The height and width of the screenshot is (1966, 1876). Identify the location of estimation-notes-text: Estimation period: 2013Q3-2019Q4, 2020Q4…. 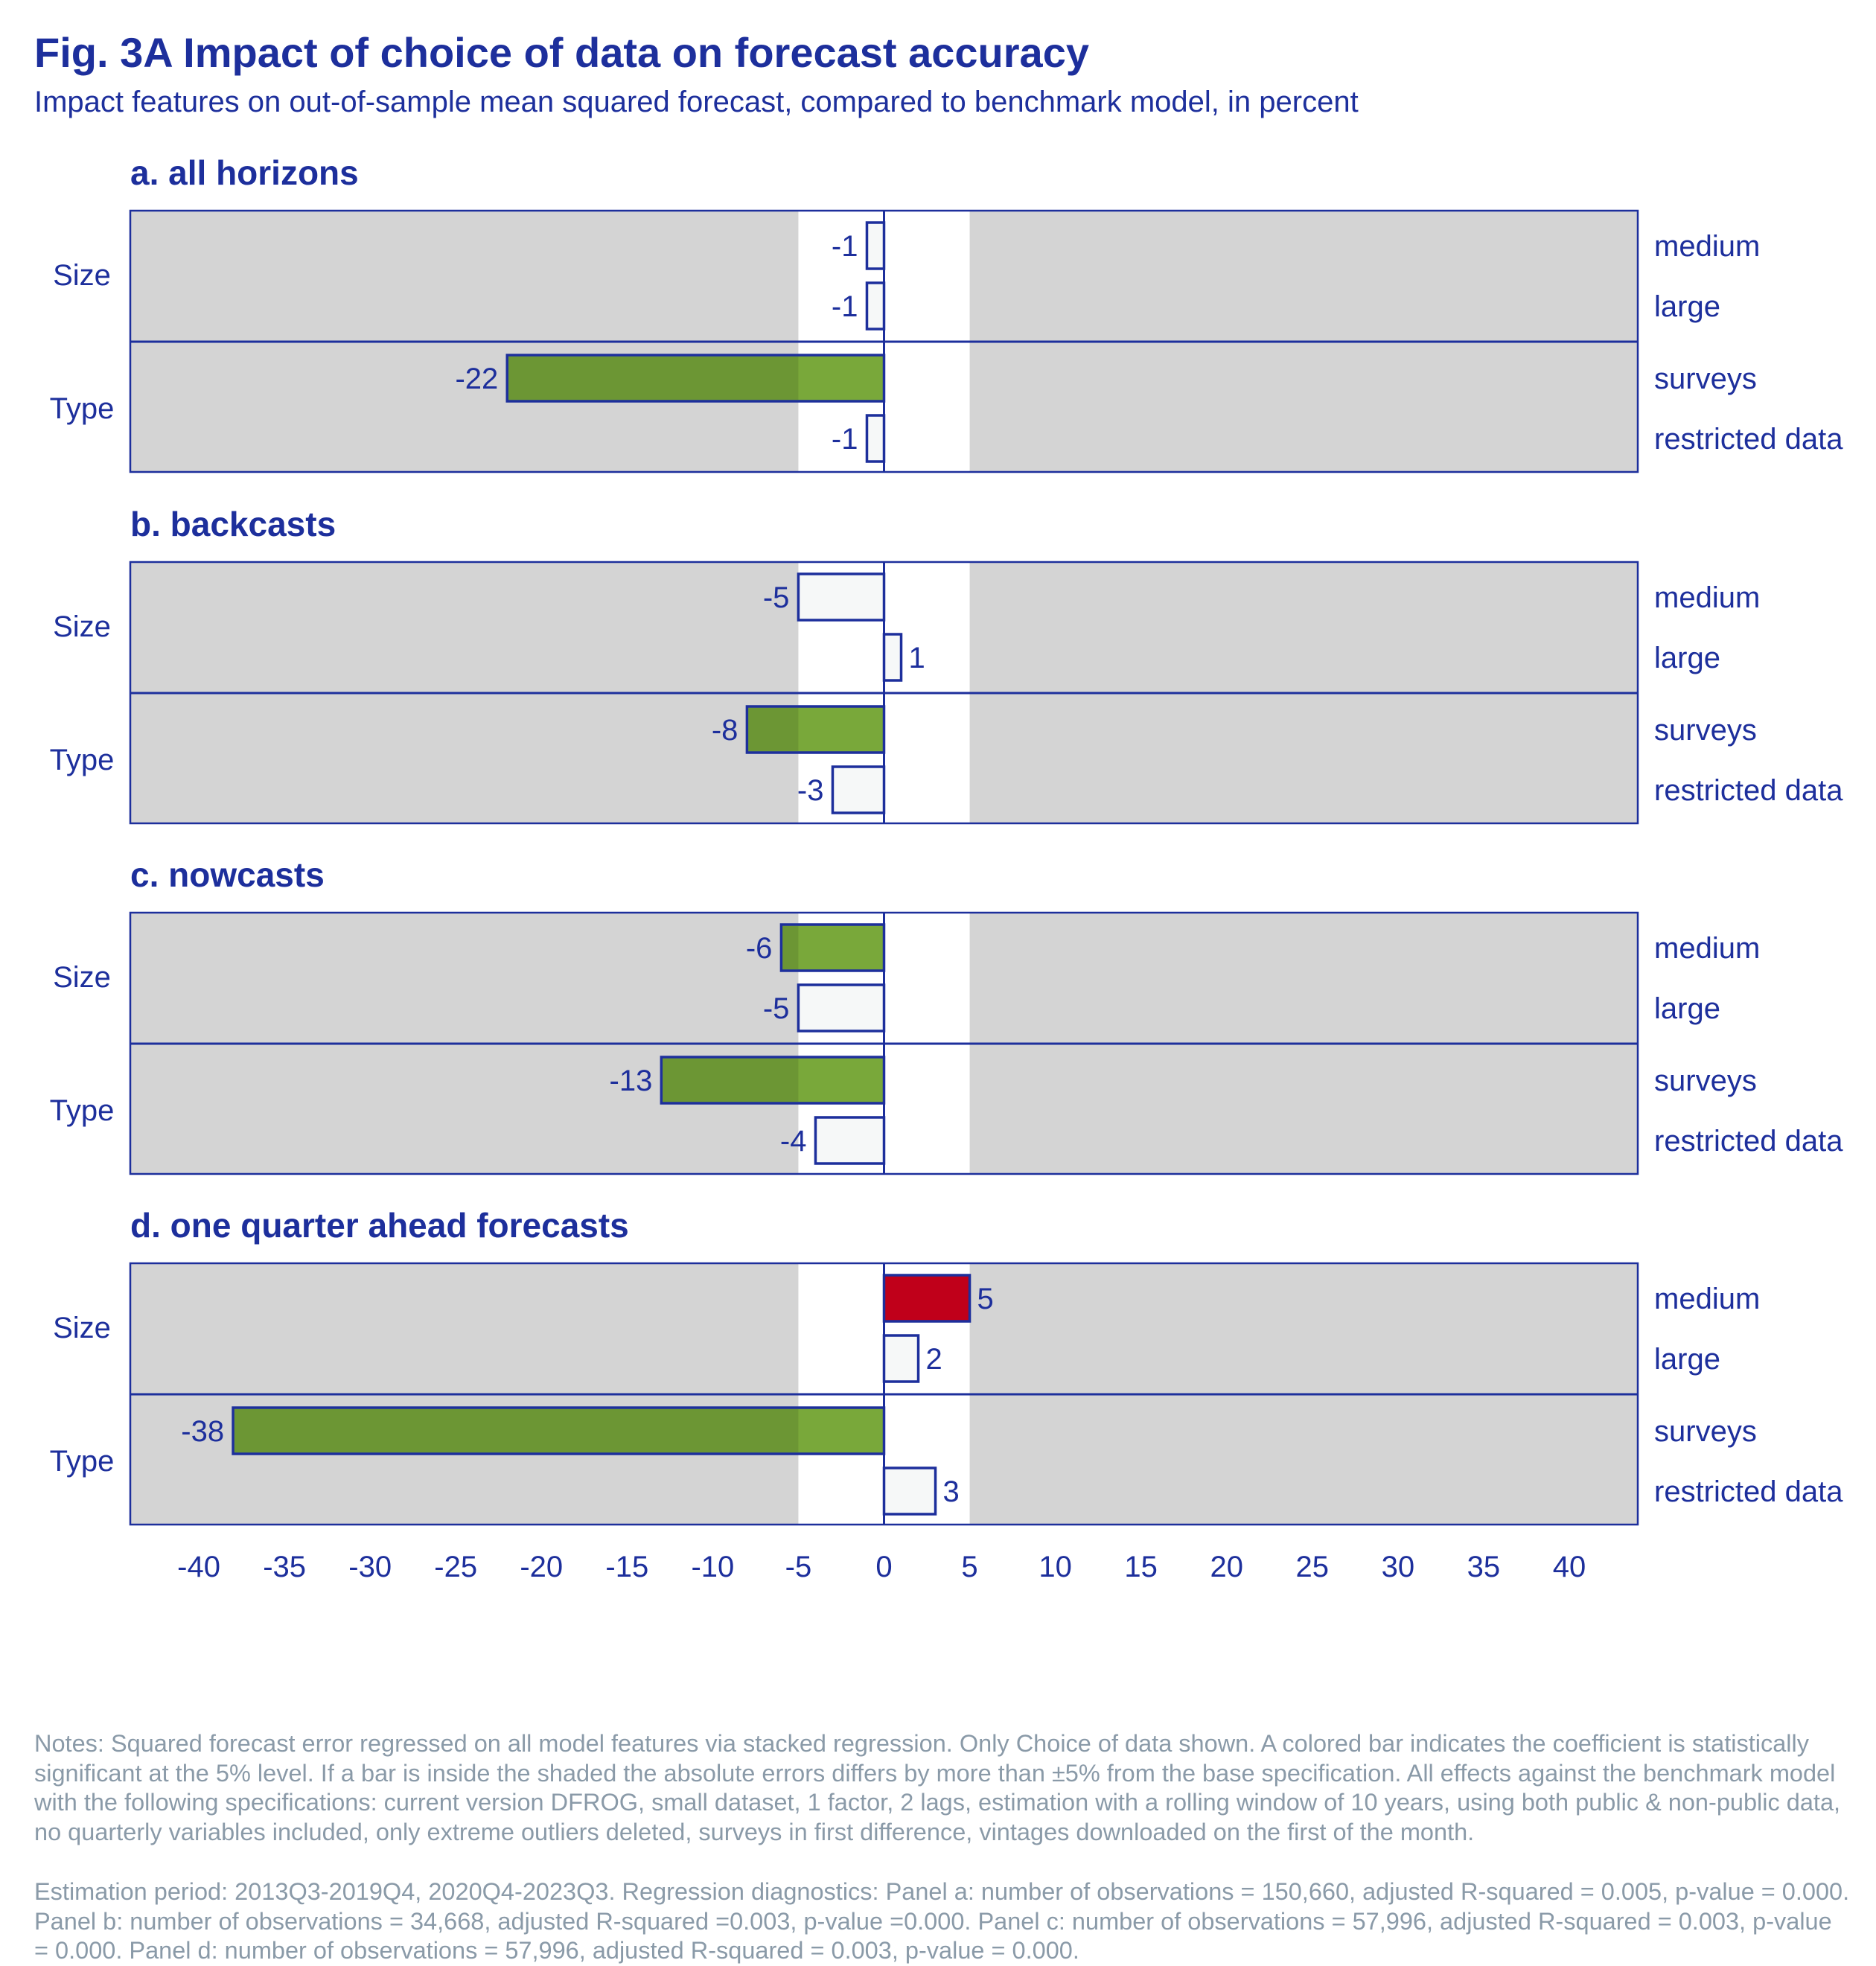
(942, 1921).